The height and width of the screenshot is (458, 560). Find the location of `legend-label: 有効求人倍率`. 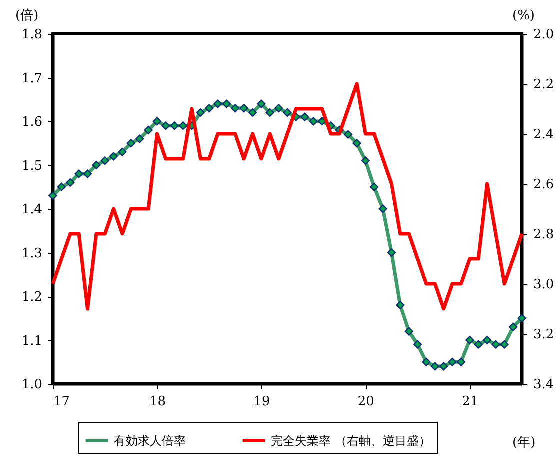

legend-label: 有効求人倍率 is located at coordinates (150, 441).